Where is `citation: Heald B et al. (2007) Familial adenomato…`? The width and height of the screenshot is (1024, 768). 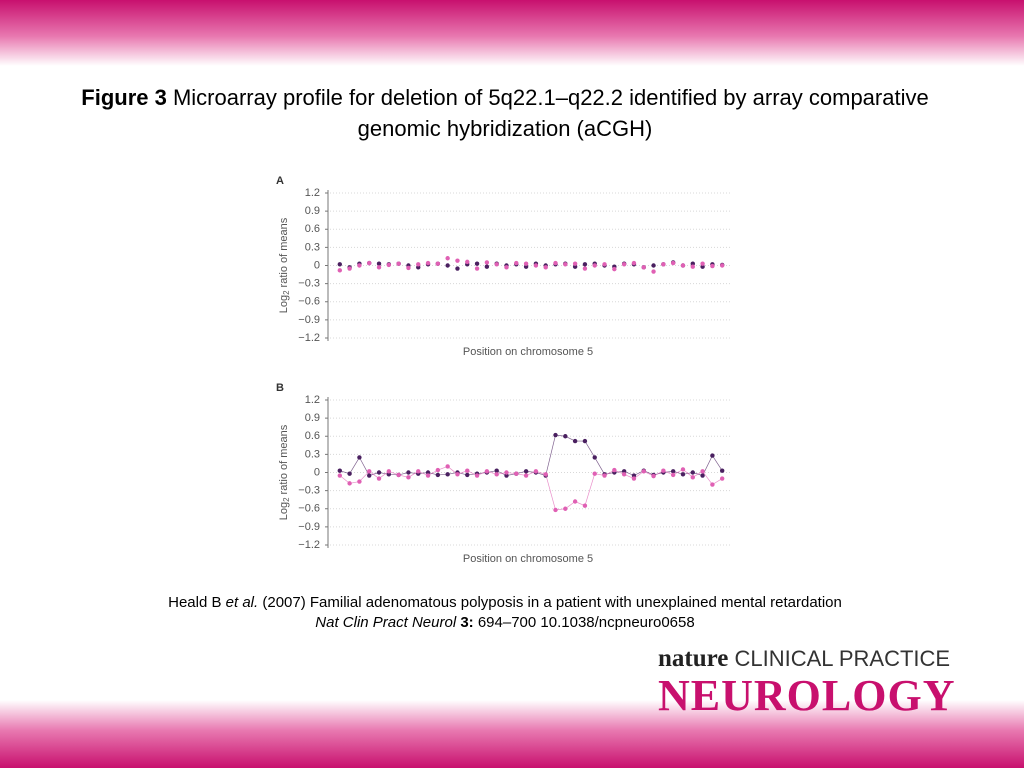 citation: Heald B et al. (2007) Familial adenomato… is located at coordinates (505, 613).